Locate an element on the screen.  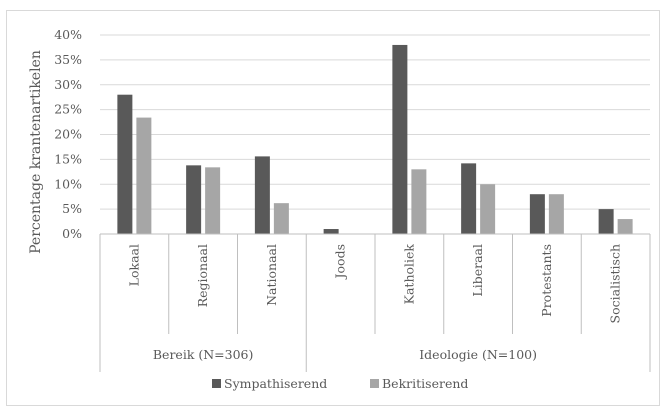
y-tick-labels: 0% 5% 10% 15% 20% 25% 30% 35% 40% is located at coordinates (68, 134).